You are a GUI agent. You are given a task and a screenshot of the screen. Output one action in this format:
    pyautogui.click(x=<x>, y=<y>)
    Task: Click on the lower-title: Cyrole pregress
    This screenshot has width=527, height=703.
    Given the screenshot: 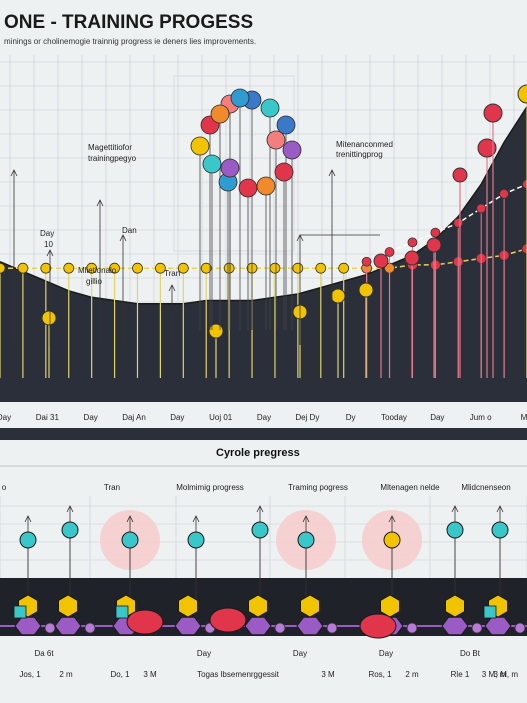 What is the action you would take?
    pyautogui.click(x=258, y=453)
    